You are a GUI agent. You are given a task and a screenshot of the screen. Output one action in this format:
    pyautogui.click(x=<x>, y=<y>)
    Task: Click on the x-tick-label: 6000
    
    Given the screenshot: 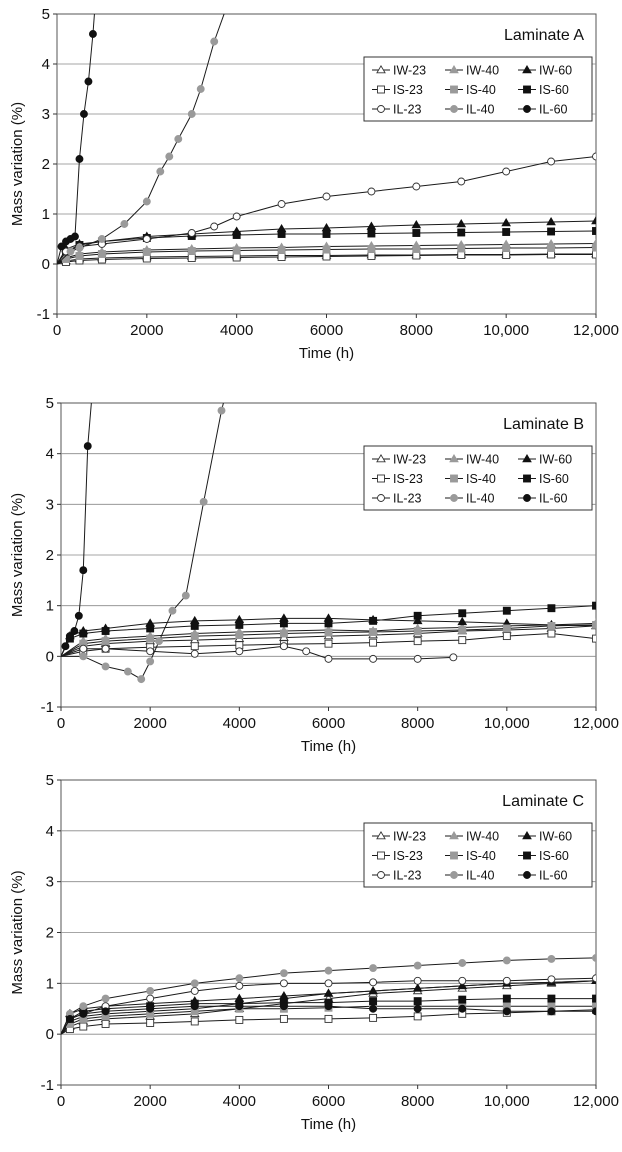 What is the action you would take?
    pyautogui.click(x=326, y=330)
    